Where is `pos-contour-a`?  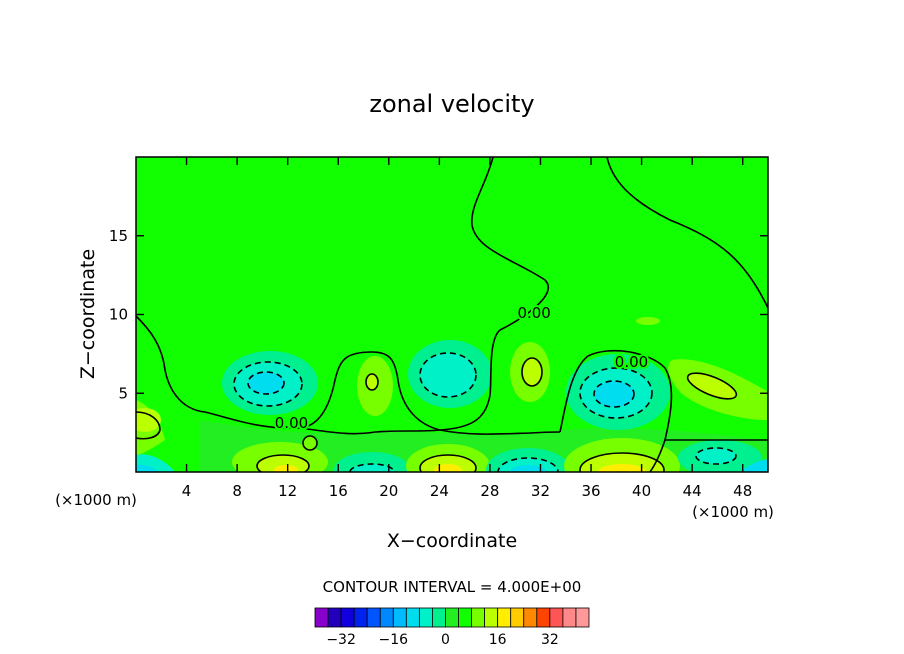 pos-contour-a is located at coordinates (372, 382).